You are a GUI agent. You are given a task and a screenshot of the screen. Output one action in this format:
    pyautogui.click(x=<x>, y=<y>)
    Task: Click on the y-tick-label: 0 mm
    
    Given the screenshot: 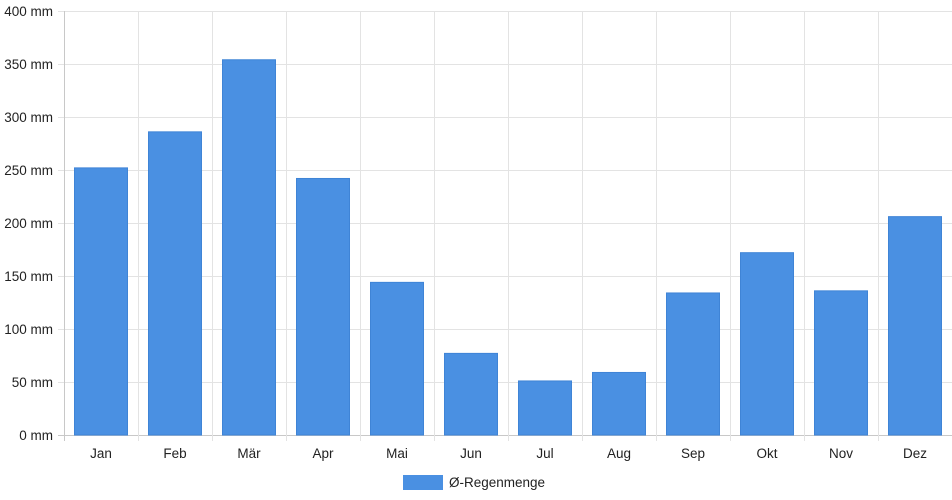 What is the action you would take?
    pyautogui.click(x=36, y=435)
    